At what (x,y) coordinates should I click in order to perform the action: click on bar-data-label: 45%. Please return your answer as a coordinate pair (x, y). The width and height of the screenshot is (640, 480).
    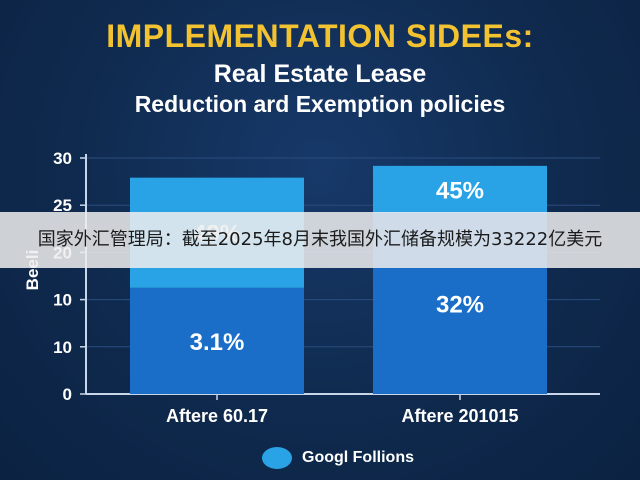
    Looking at the image, I should click on (460, 190).